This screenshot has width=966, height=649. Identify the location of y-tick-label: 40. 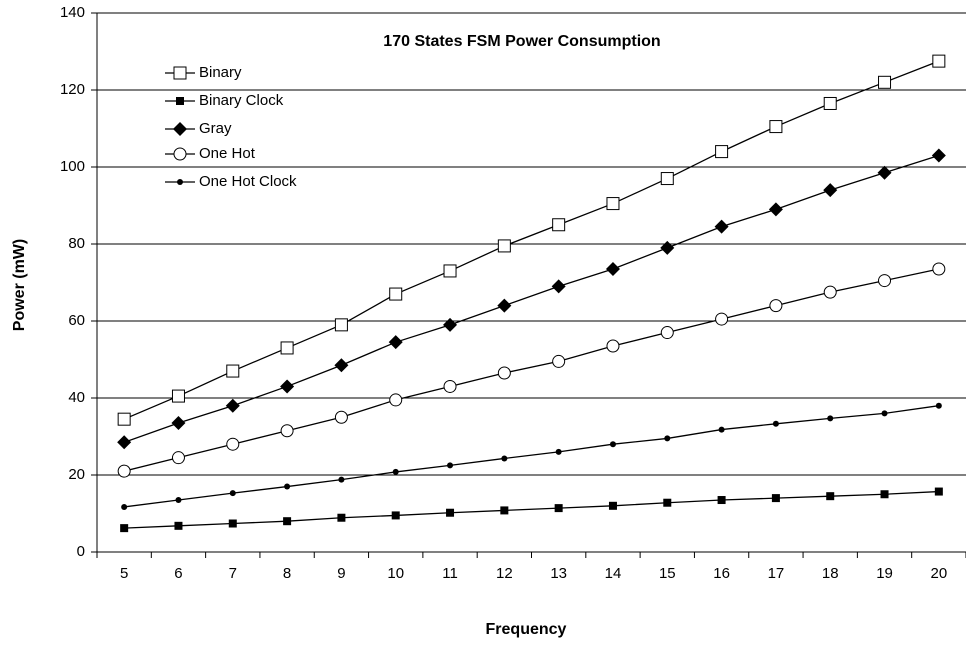
(76, 397).